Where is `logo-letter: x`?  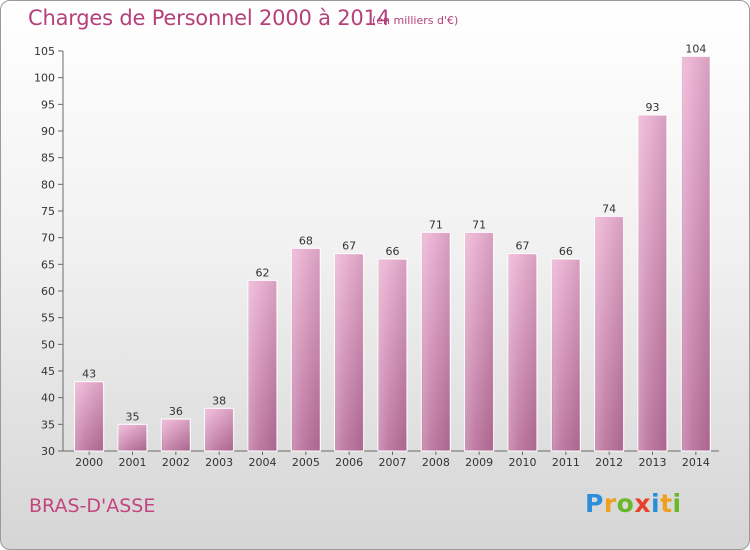
logo-letter: x is located at coordinates (642, 503).